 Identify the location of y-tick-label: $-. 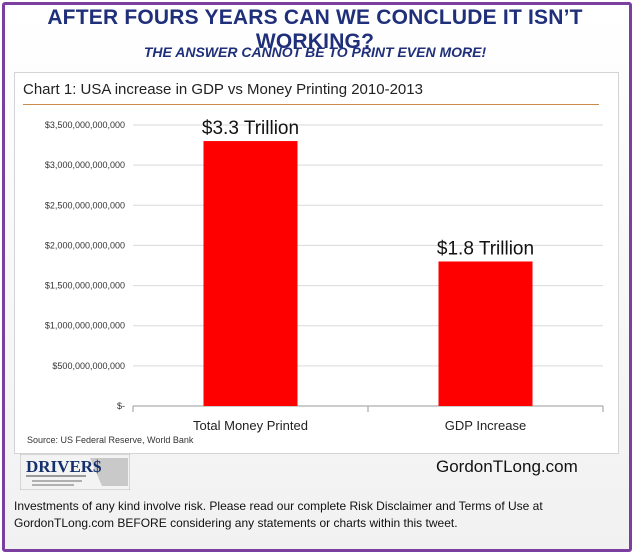
(121, 406).